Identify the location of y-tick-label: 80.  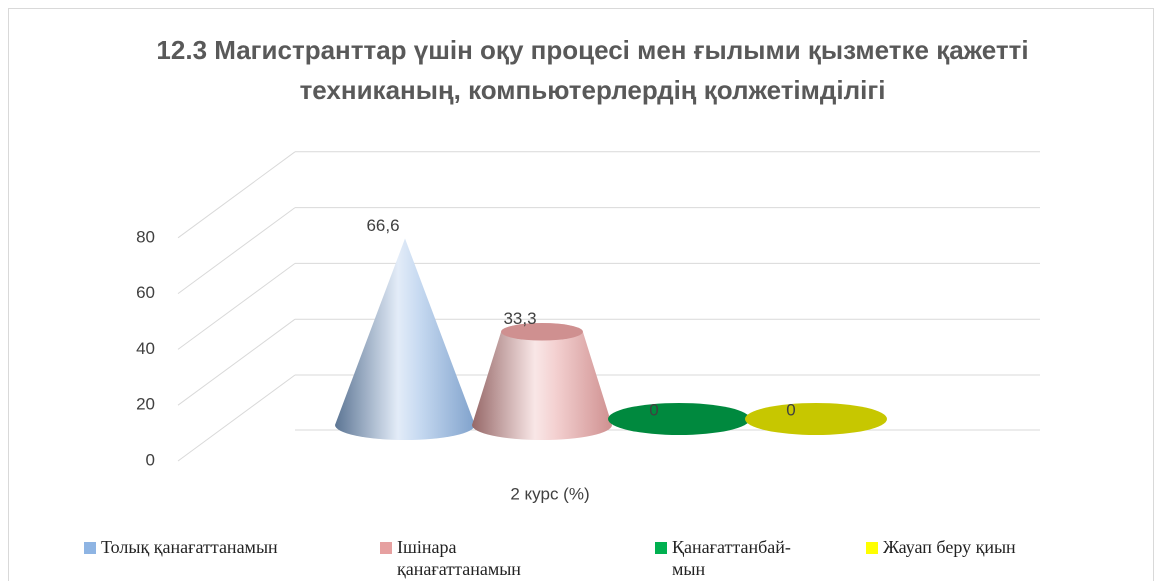
(145, 236).